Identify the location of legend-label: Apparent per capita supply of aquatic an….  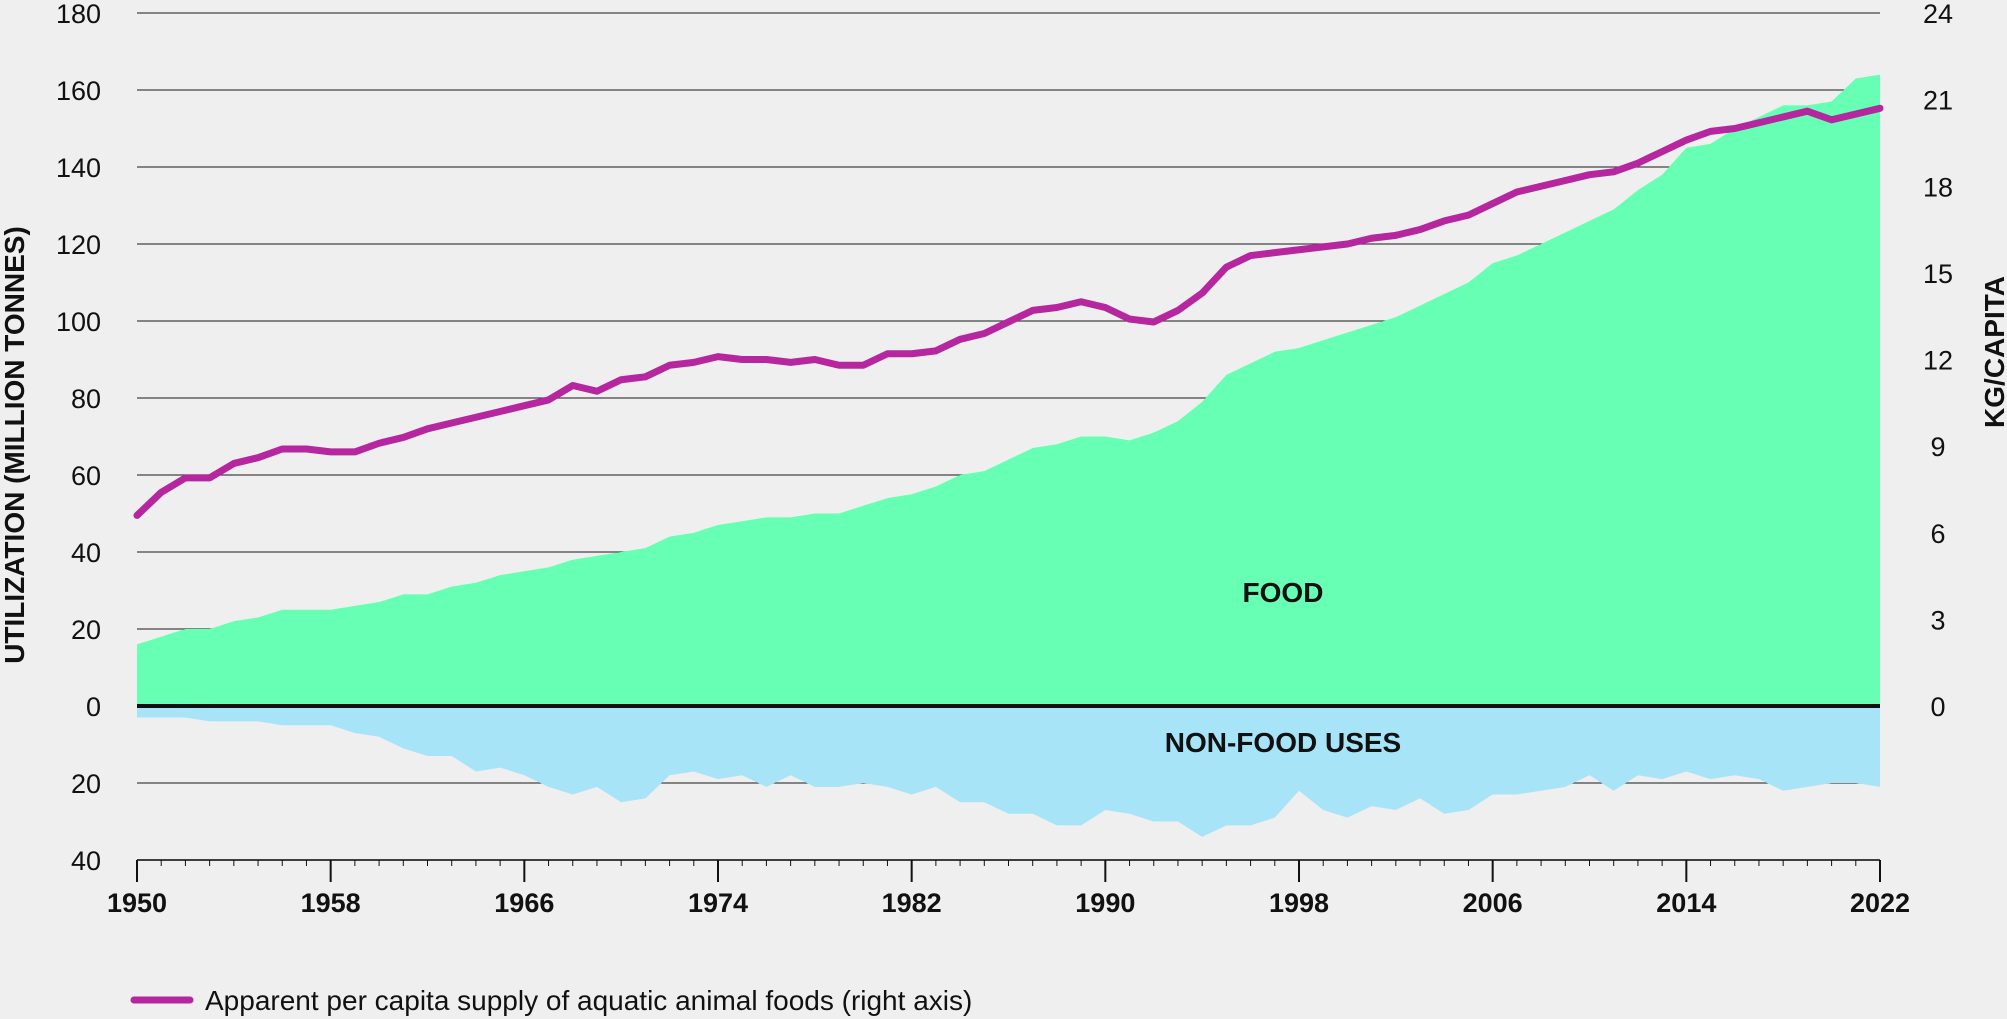
(588, 1000).